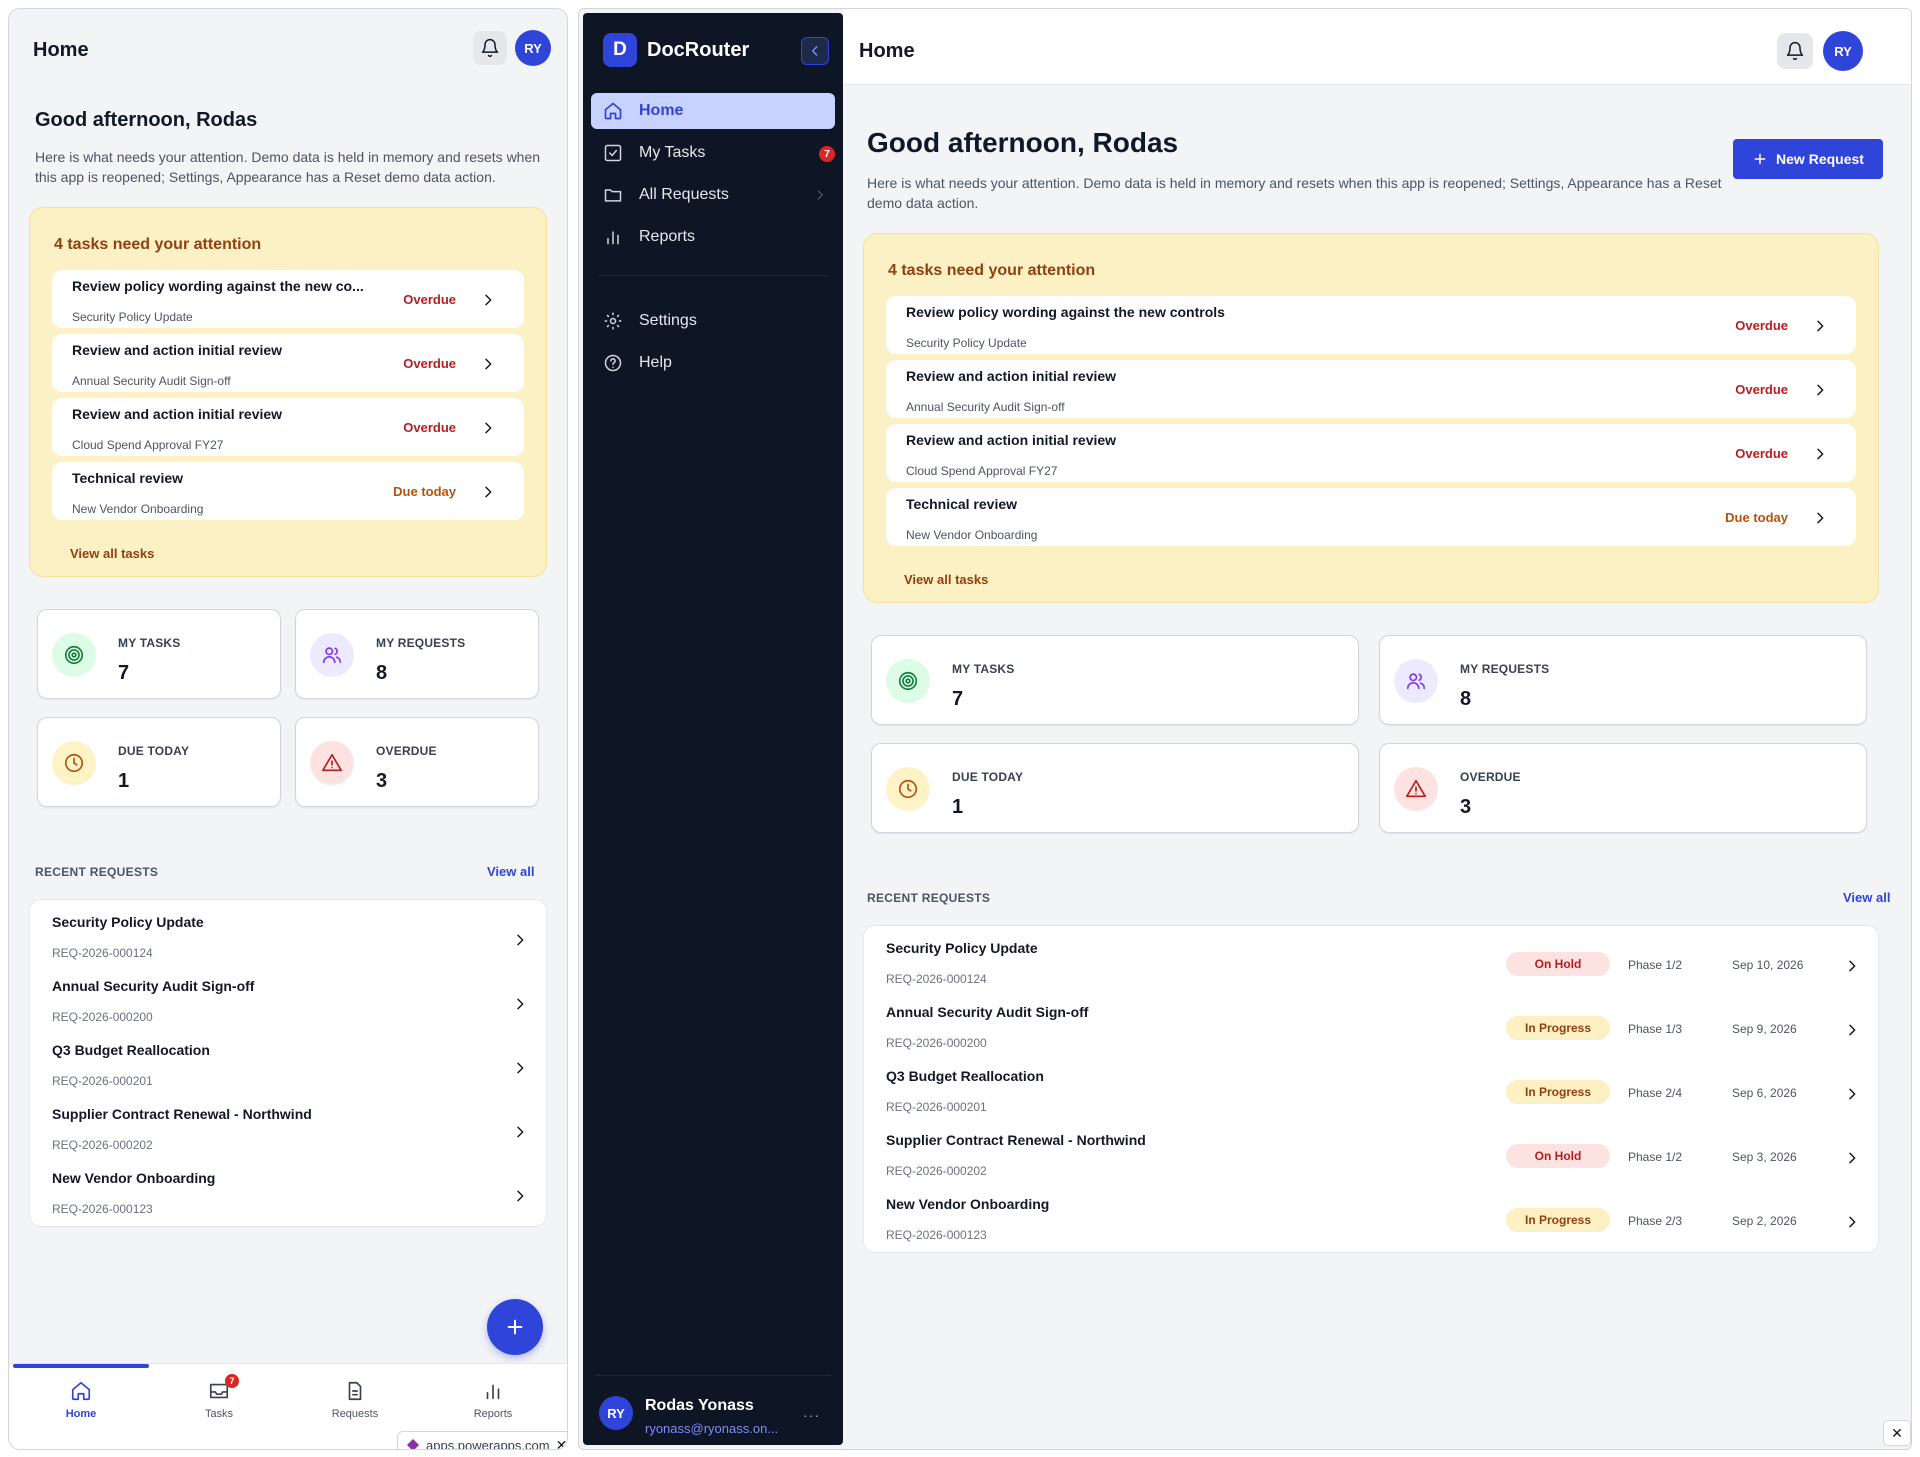 This screenshot has width=1920, height=1457. Describe the element at coordinates (488, 1443) in the screenshot. I see `url-text: apps.powerapps.com` at that location.